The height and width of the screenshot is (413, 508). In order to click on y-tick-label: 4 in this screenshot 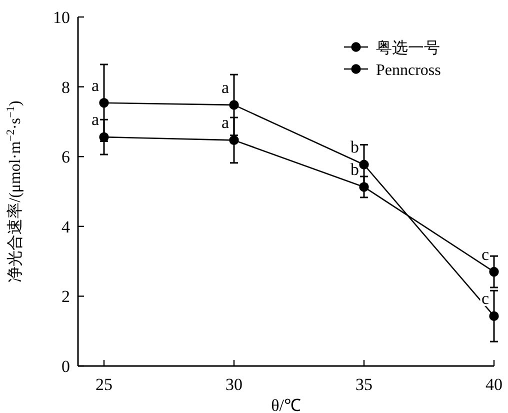, I will do `click(66, 226)`.